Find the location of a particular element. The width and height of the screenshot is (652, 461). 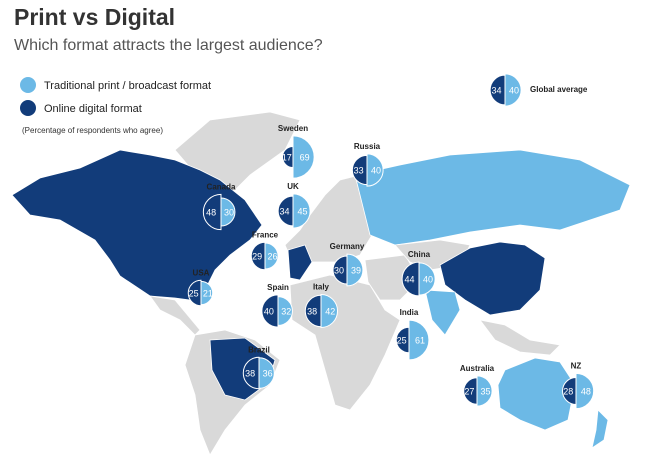

digital-value: 40 is located at coordinates (269, 311).